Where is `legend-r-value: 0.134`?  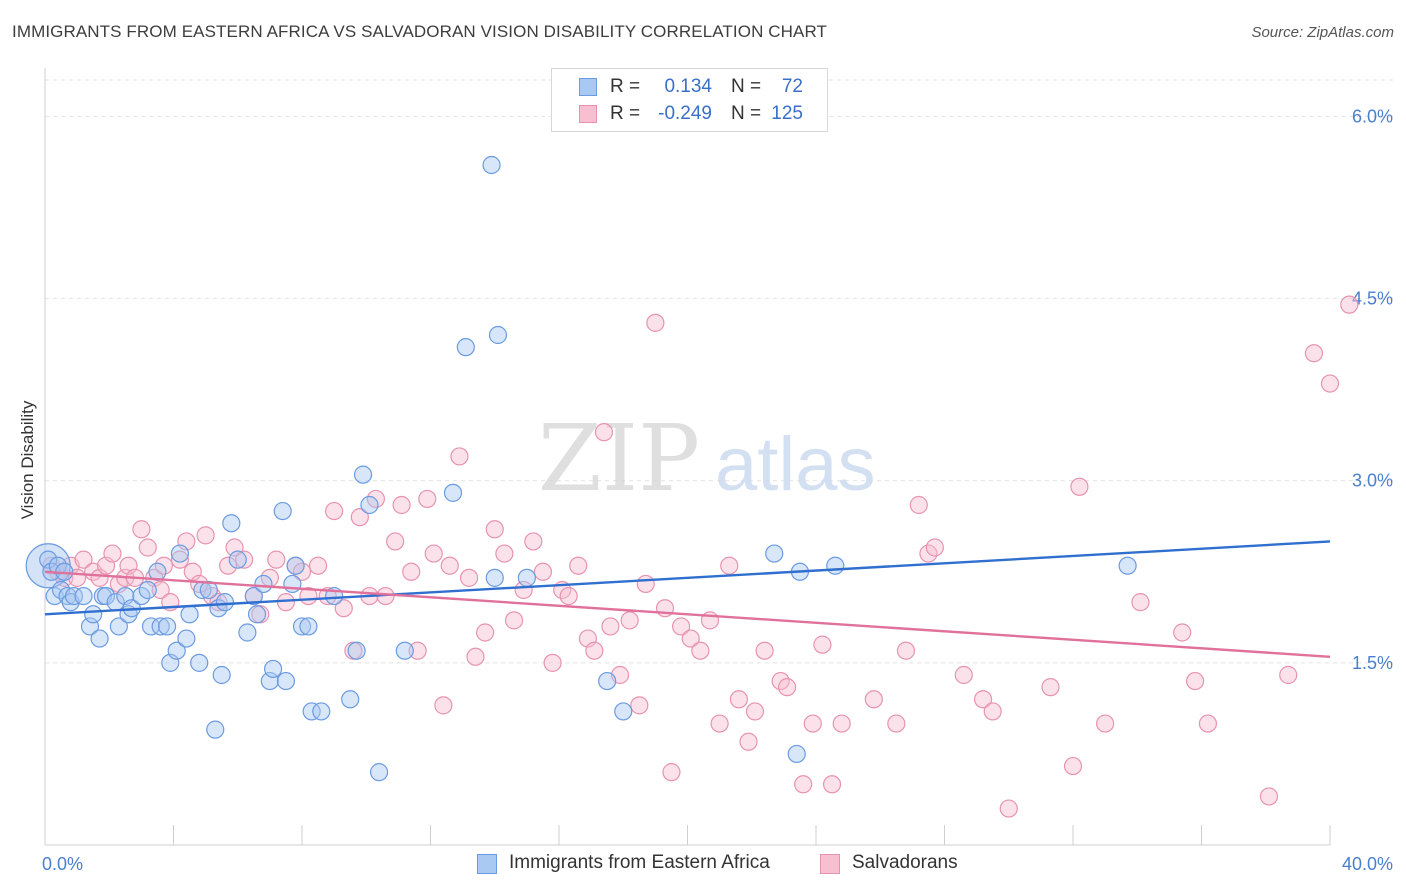 legend-r-value: 0.134 is located at coordinates (688, 86).